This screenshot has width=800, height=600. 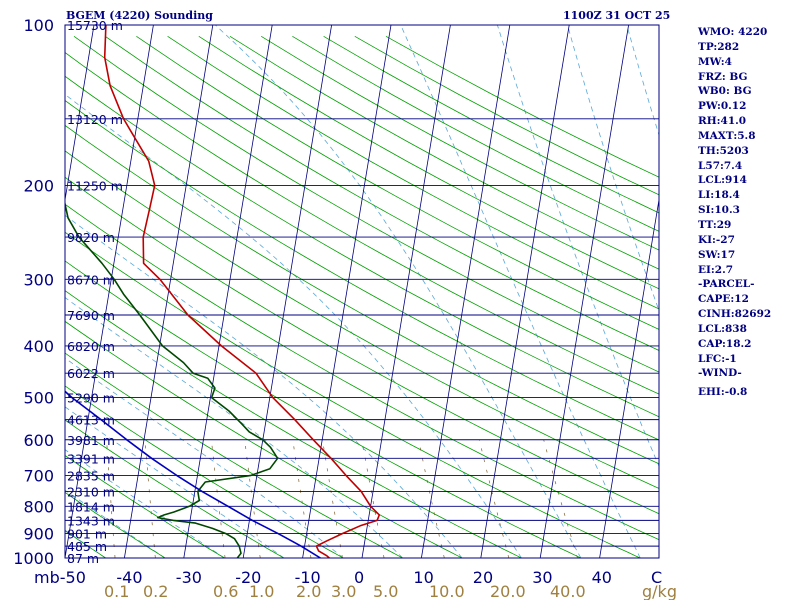 What do you see at coordinates (33, 558) in the screenshot?
I see `pressure-tick-label: 1000` at bounding box center [33, 558].